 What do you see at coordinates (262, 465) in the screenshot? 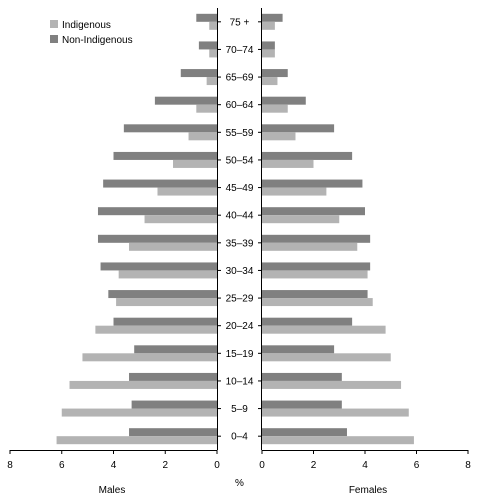
I see `x-tick-label-right-0: 0` at bounding box center [262, 465].